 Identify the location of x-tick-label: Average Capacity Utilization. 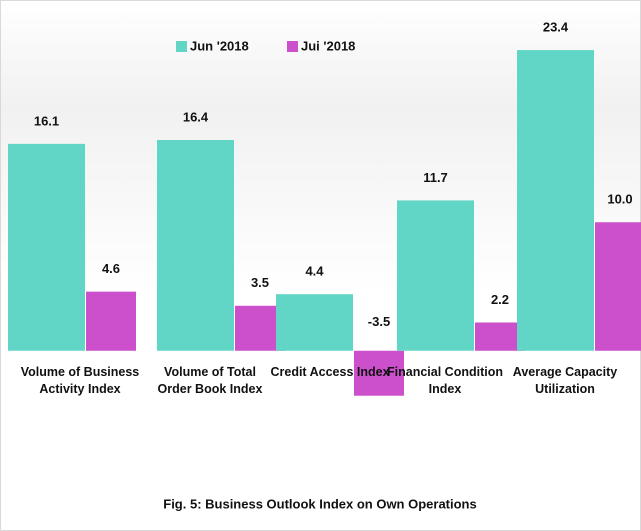
(565, 380).